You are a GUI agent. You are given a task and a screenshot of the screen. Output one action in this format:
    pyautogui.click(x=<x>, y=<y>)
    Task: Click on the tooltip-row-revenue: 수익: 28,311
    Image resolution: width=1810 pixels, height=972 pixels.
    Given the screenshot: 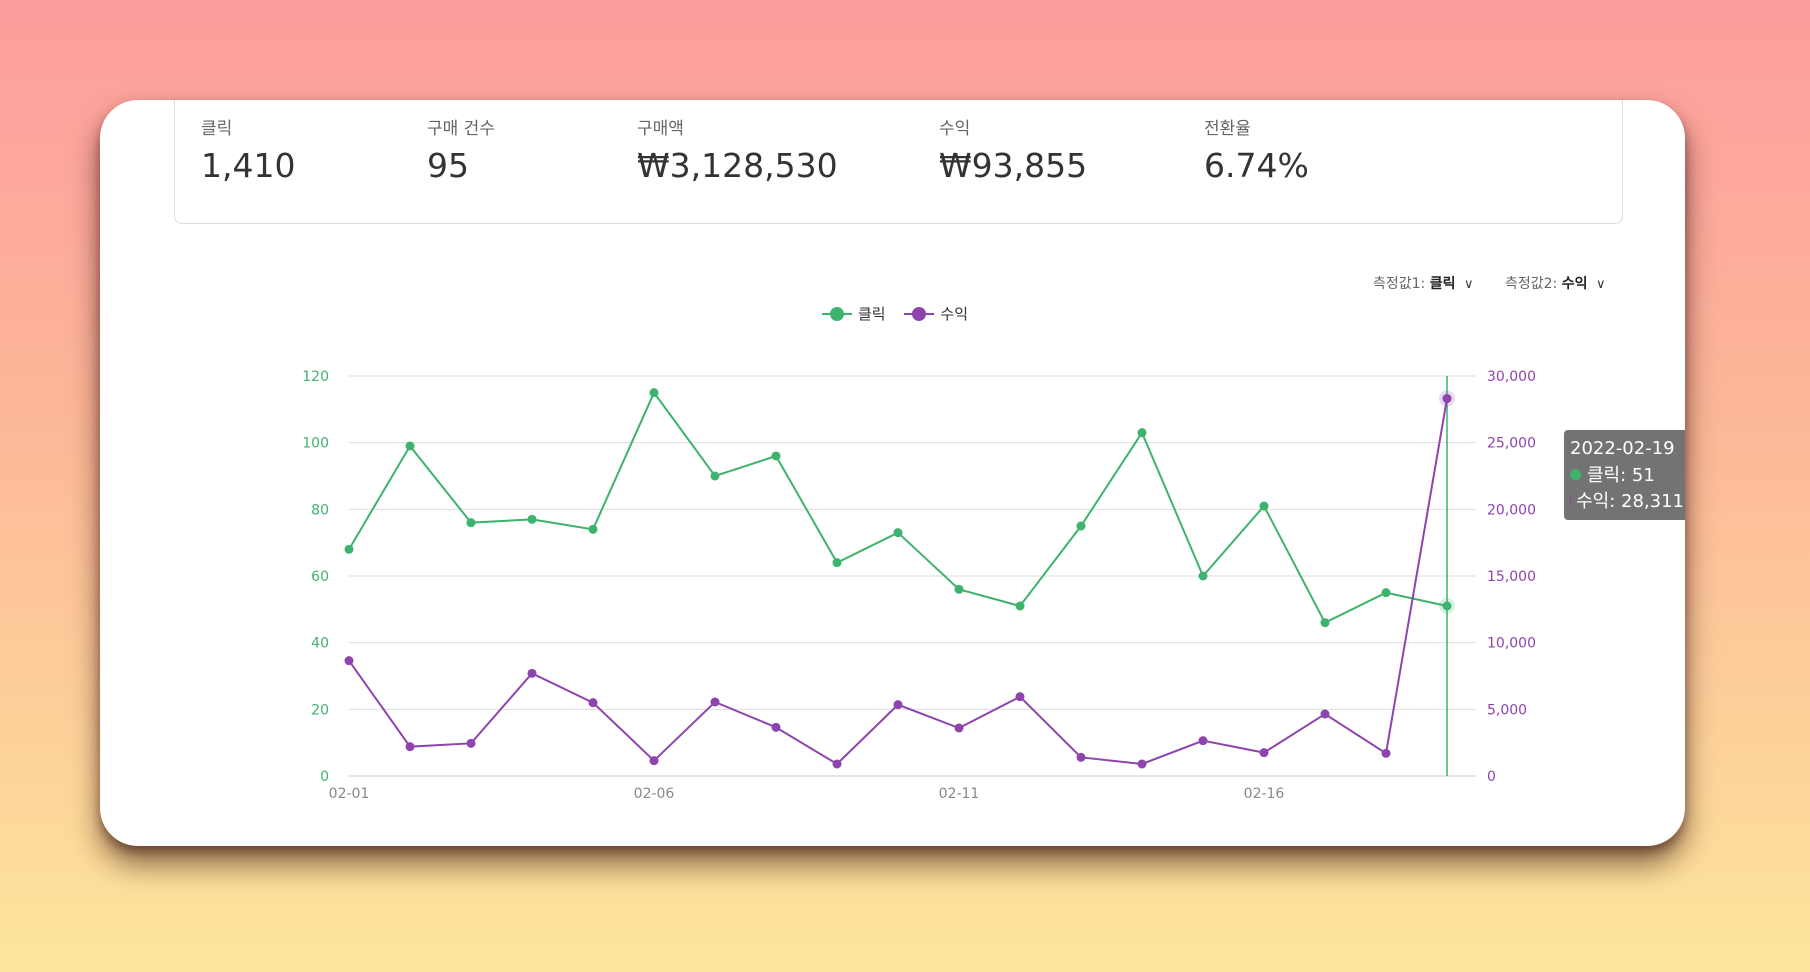 What is the action you would take?
    pyautogui.click(x=1627, y=500)
    